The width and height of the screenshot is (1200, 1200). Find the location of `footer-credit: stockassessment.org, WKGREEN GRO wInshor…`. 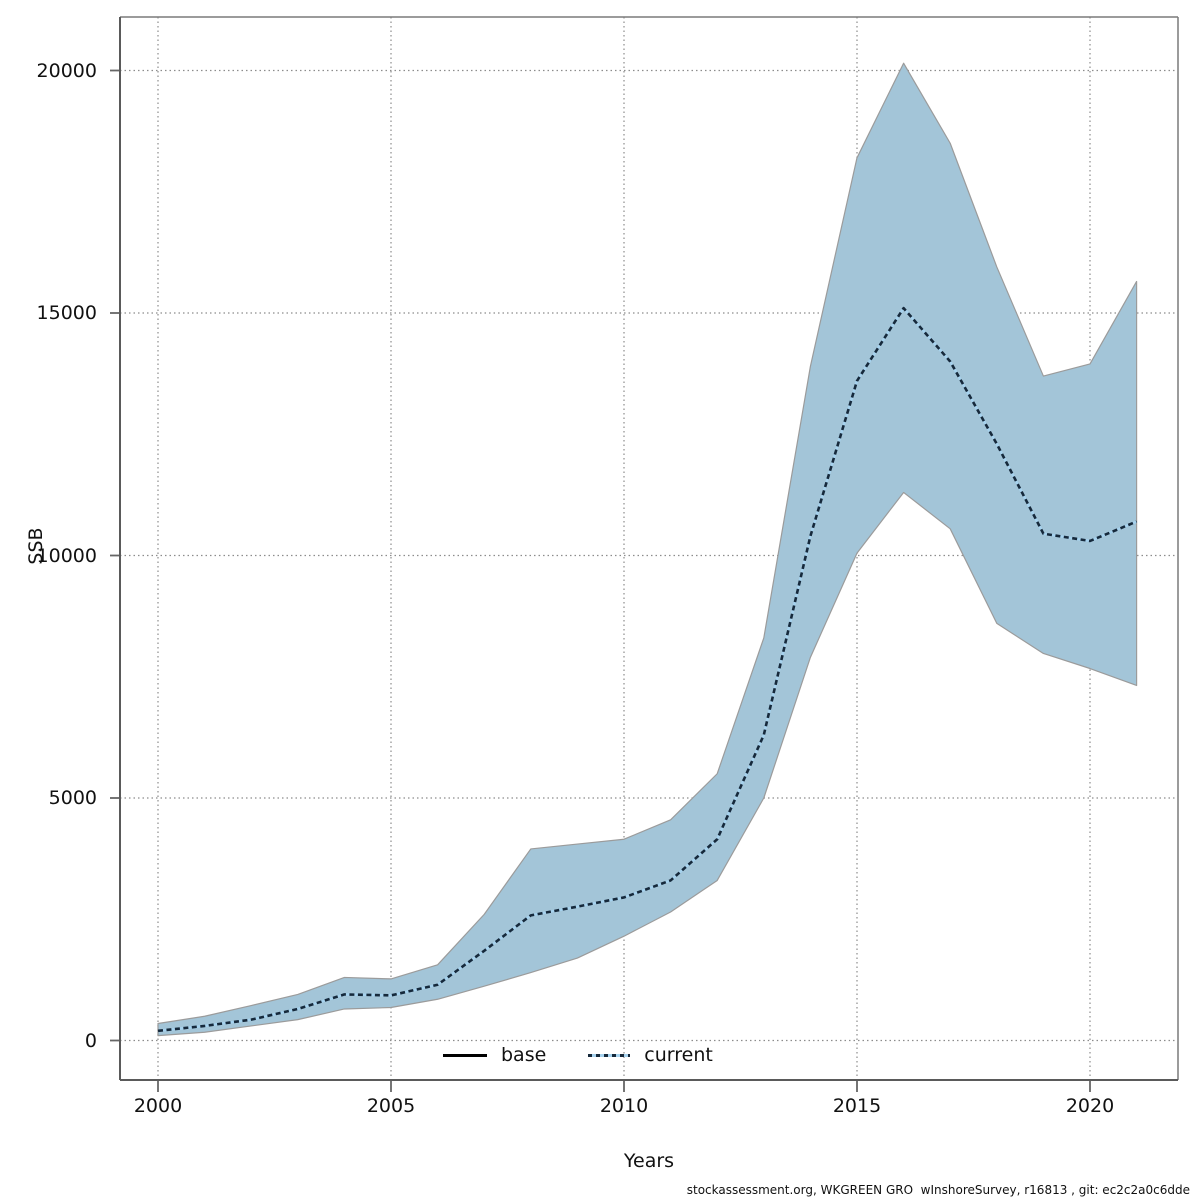

footer-credit: stockassessment.org, WKGREEN GRO wInshor… is located at coordinates (938, 1190).